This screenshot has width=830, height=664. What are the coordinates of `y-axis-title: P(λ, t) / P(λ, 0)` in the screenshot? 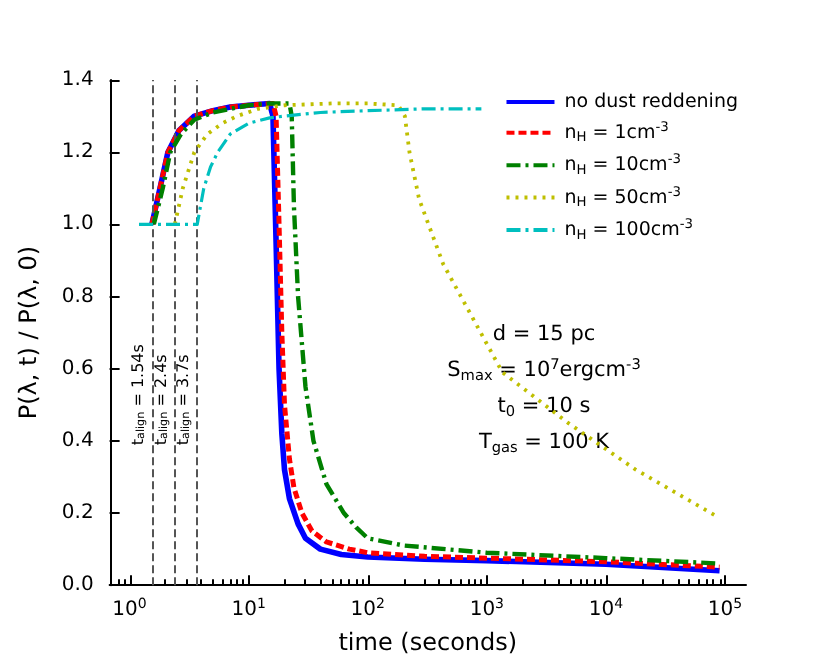 It's located at (28, 332).